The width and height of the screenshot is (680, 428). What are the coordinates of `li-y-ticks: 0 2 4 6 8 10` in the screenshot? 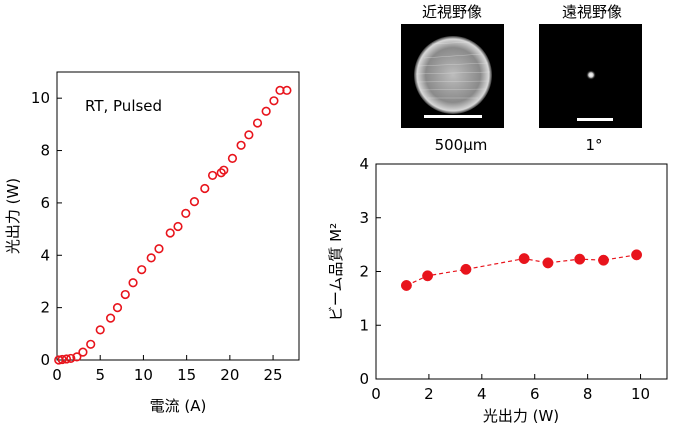 It's located at (46, 229).